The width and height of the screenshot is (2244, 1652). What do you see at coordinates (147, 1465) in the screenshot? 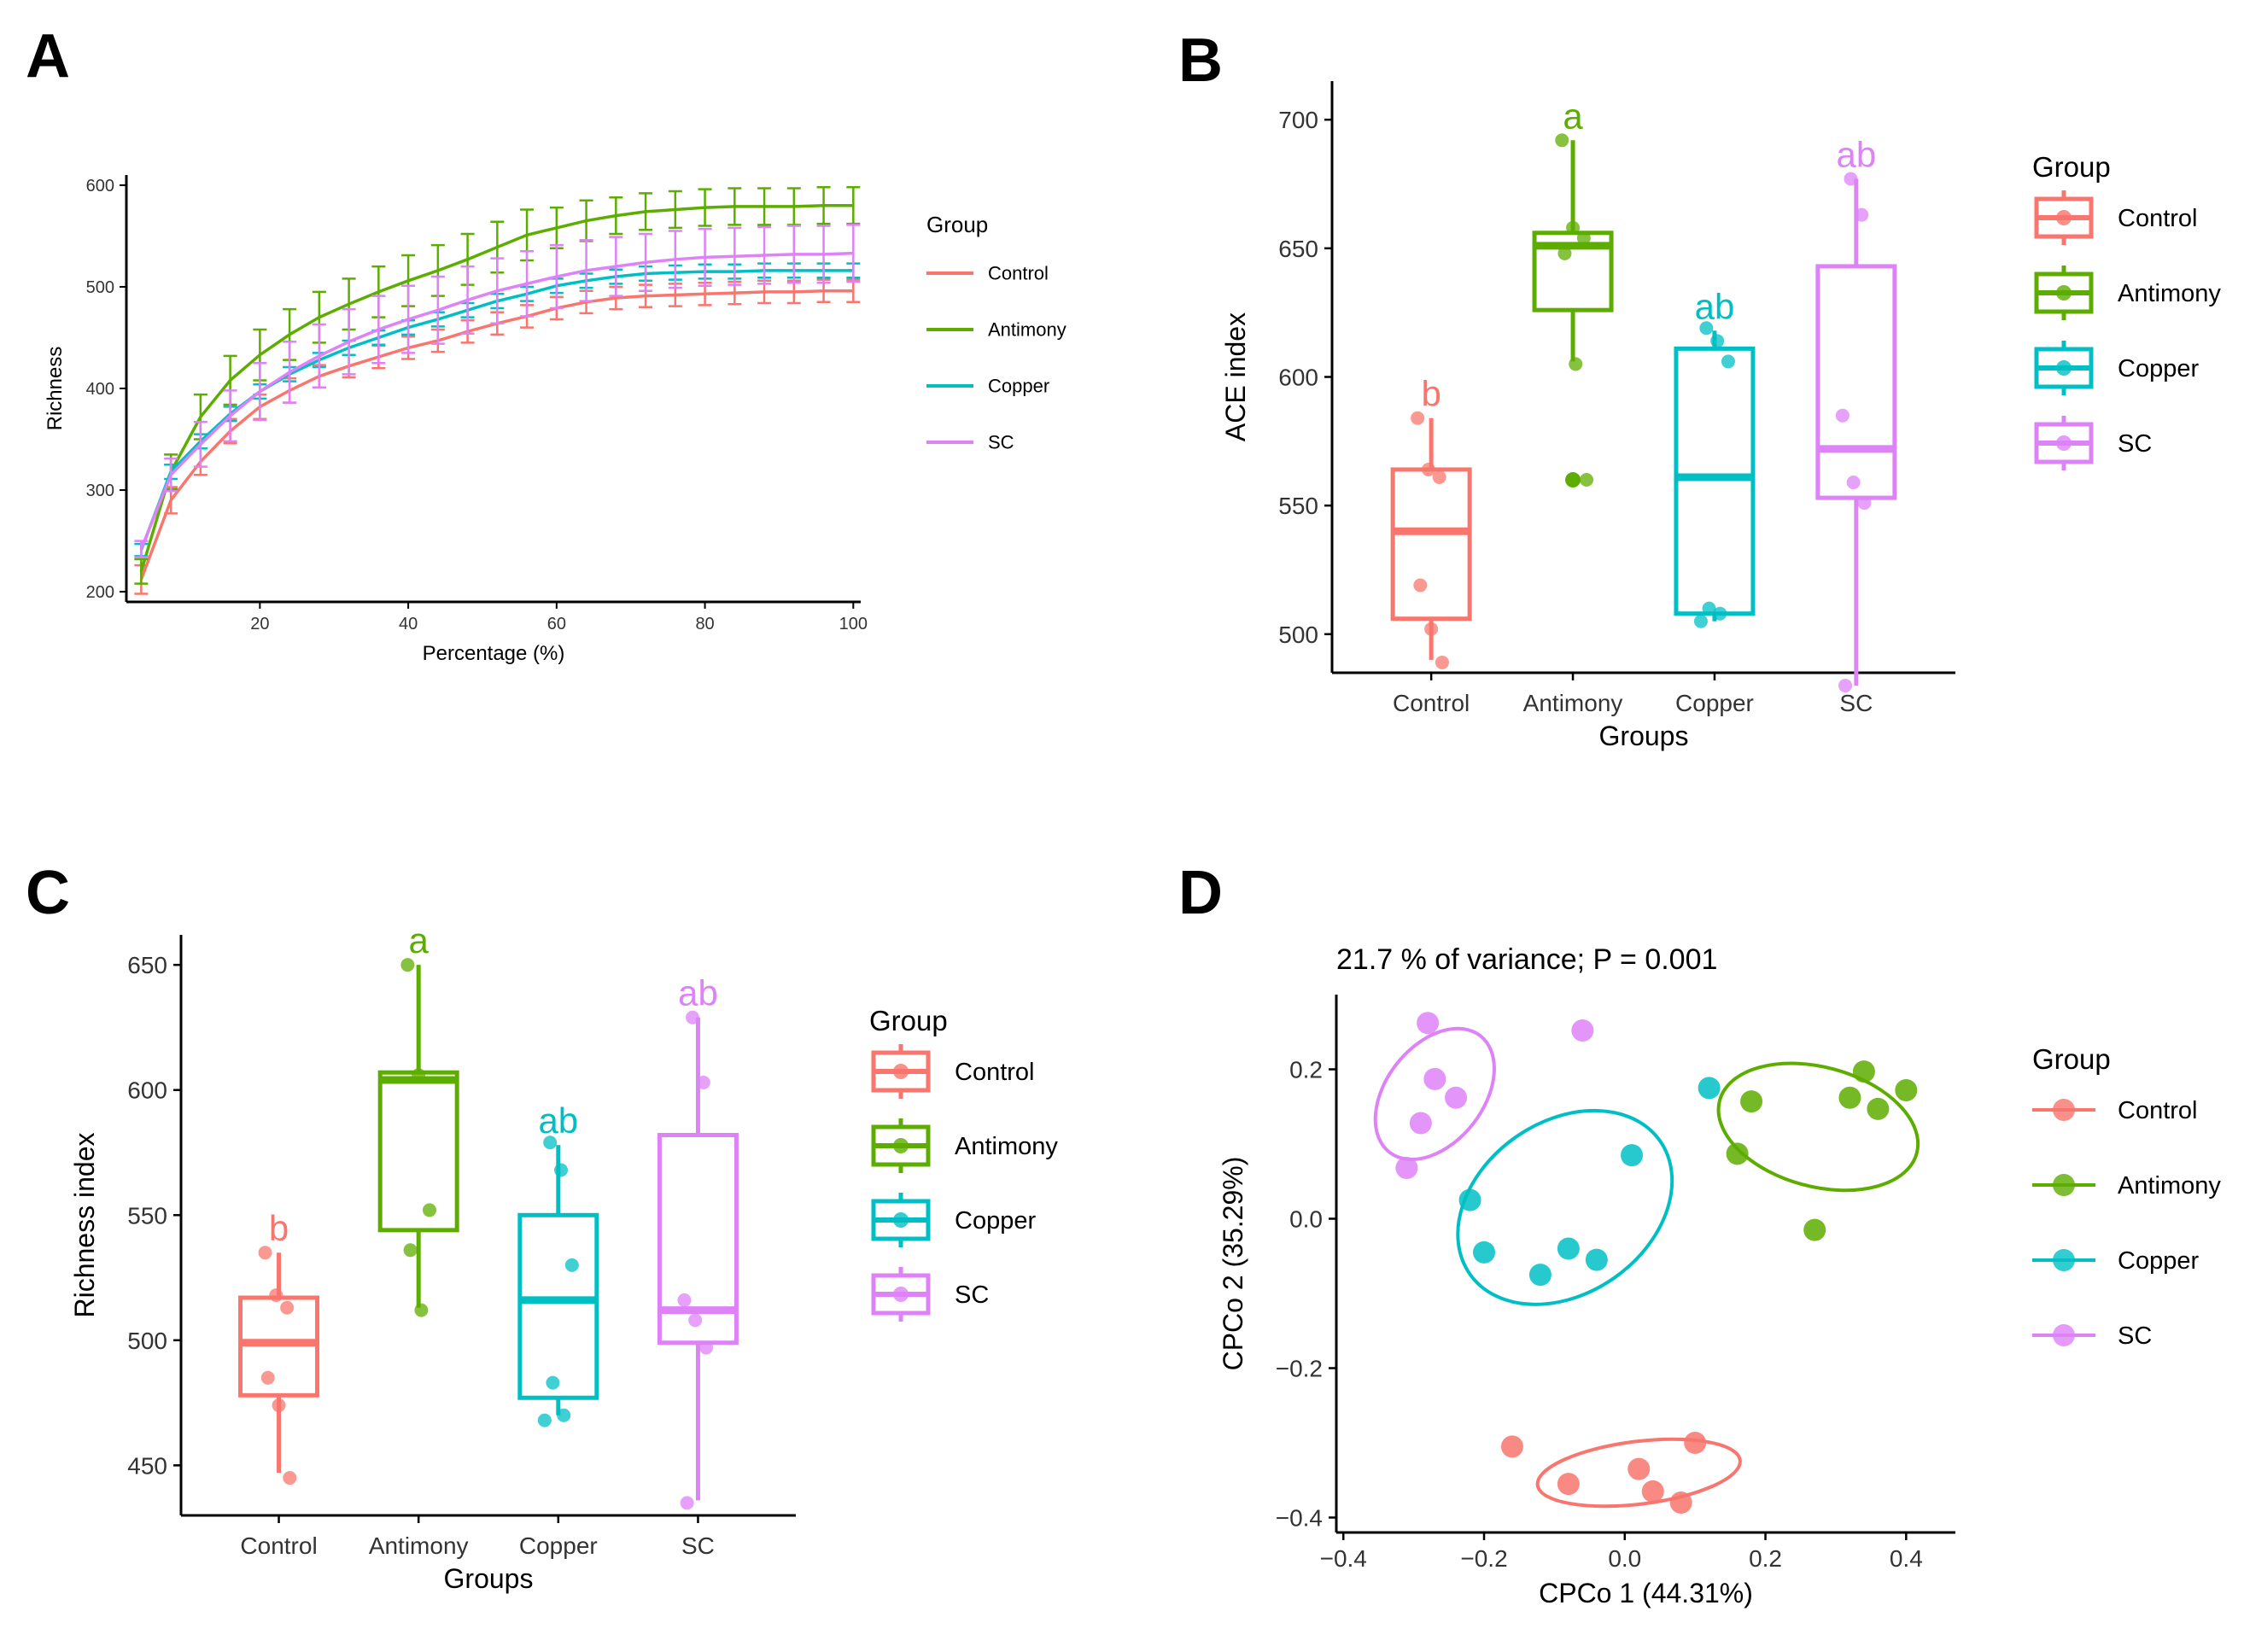
I see `y-tick-label: 450` at bounding box center [147, 1465].